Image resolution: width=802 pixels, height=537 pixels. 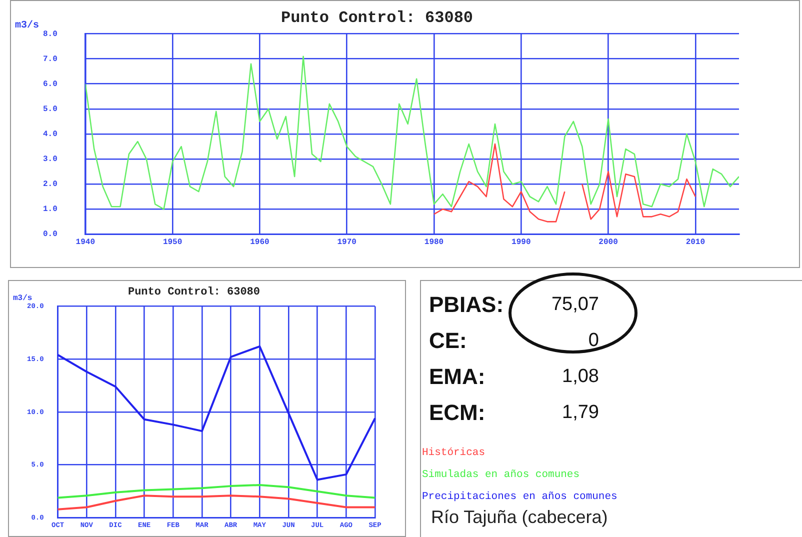 I want to click on y-tick-label: 3.0, so click(x=50, y=159).